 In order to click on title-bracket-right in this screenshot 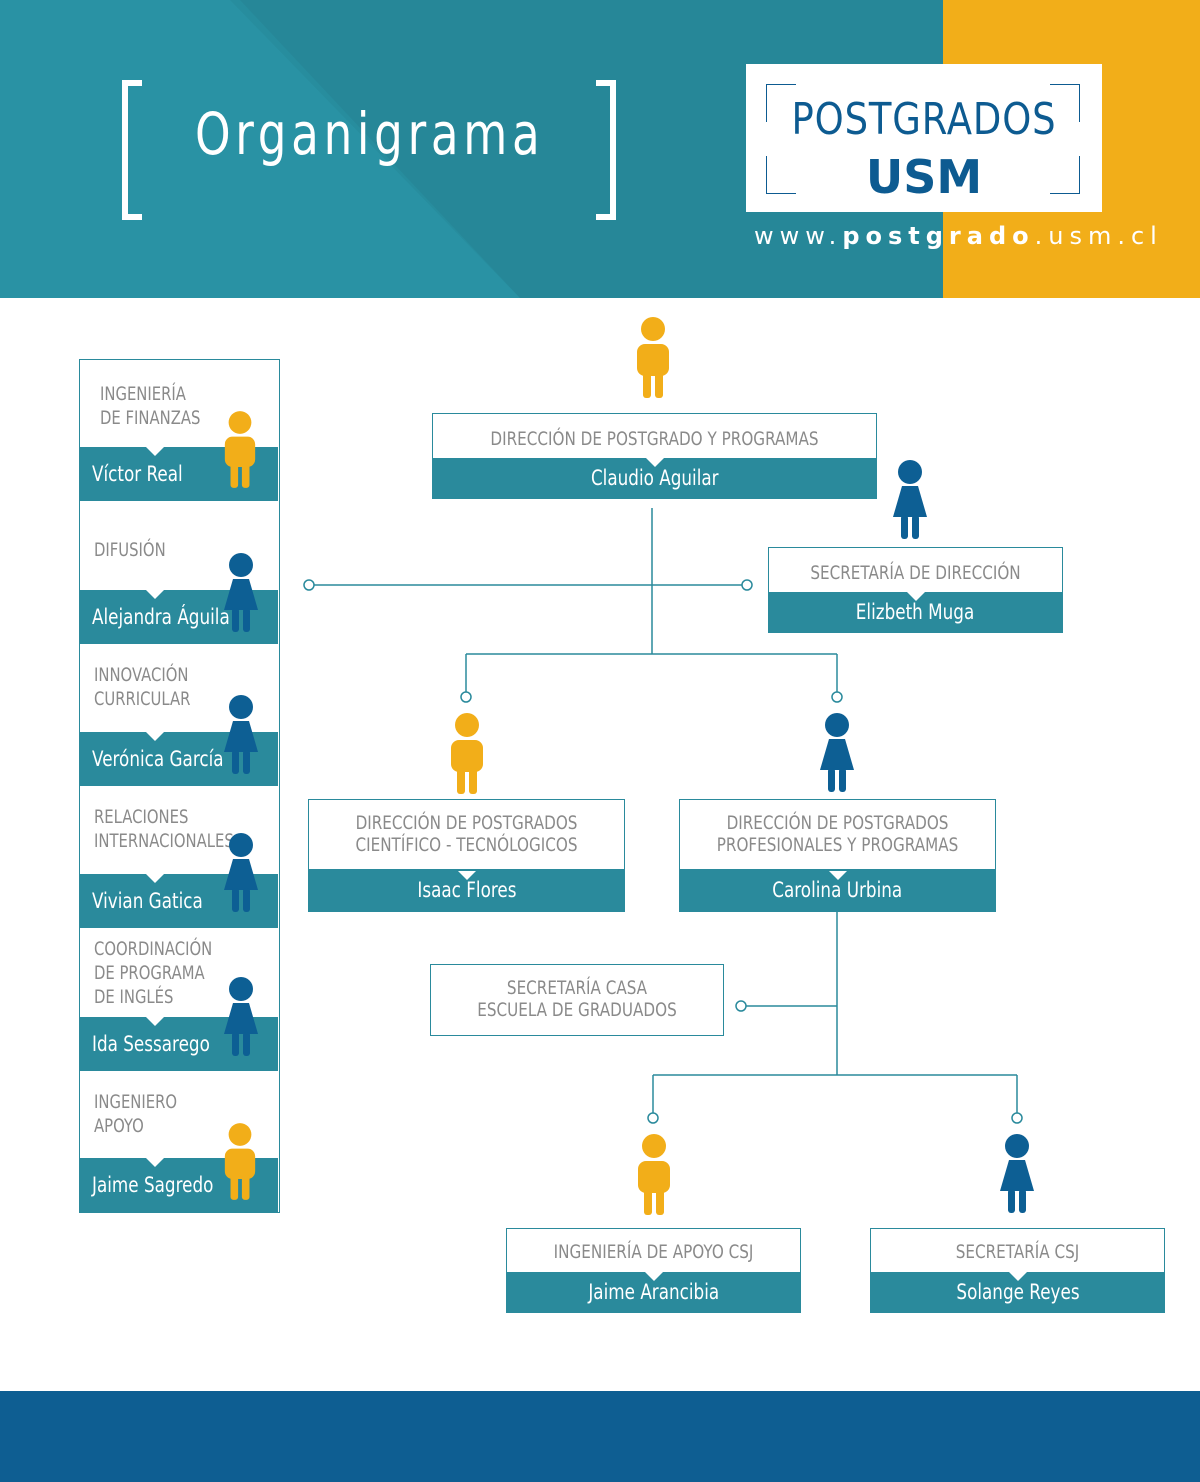, I will do `click(606, 150)`.